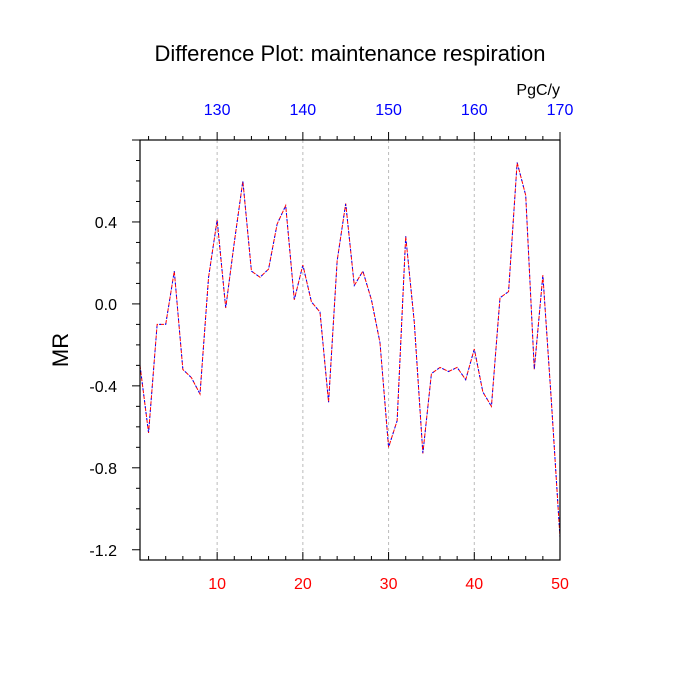 This screenshot has height=700, width=700. I want to click on x-tick-label-top: 150, so click(388, 110).